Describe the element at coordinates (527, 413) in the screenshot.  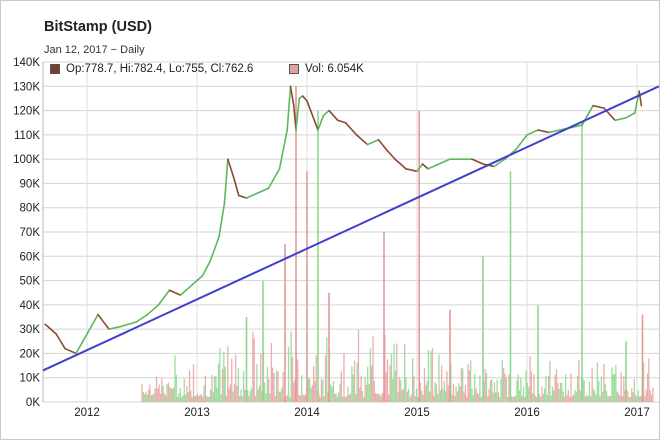
I see `x-tick-label: 2016` at that location.